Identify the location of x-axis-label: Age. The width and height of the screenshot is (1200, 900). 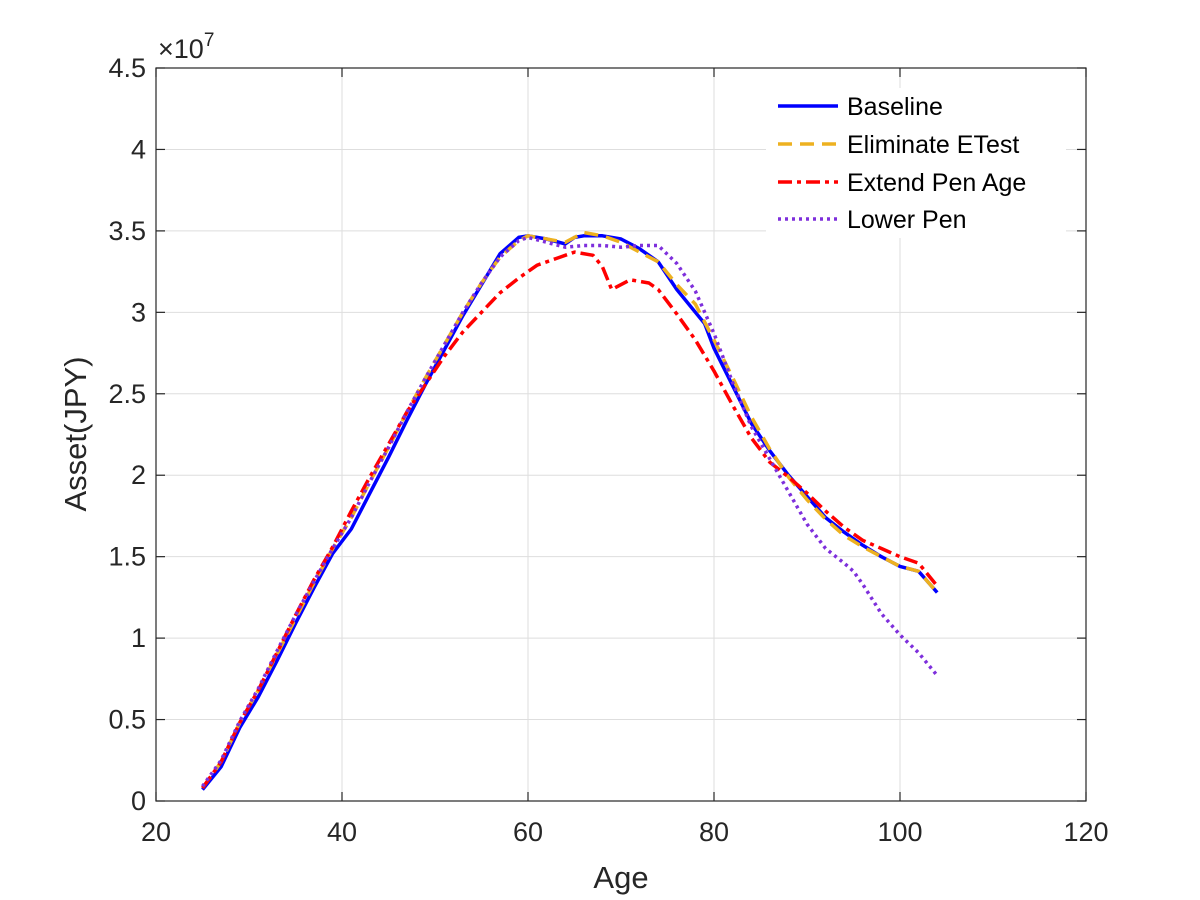
(620, 877).